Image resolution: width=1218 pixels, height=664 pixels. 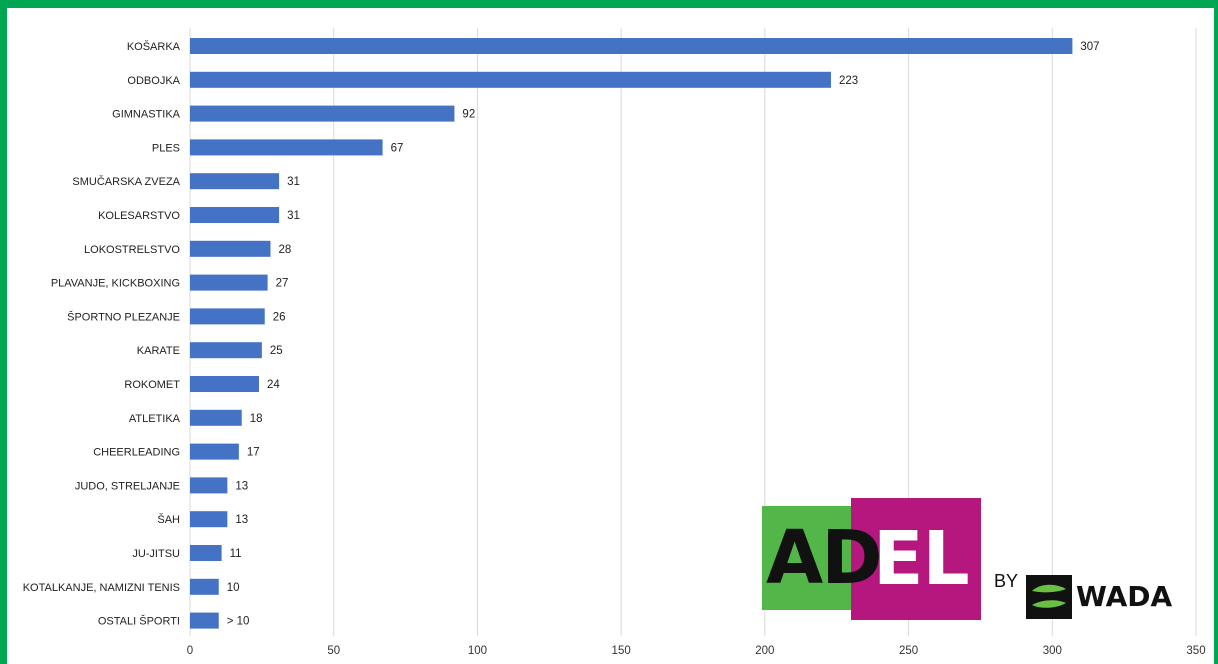 What do you see at coordinates (284, 250) in the screenshot?
I see `value-label: 28` at bounding box center [284, 250].